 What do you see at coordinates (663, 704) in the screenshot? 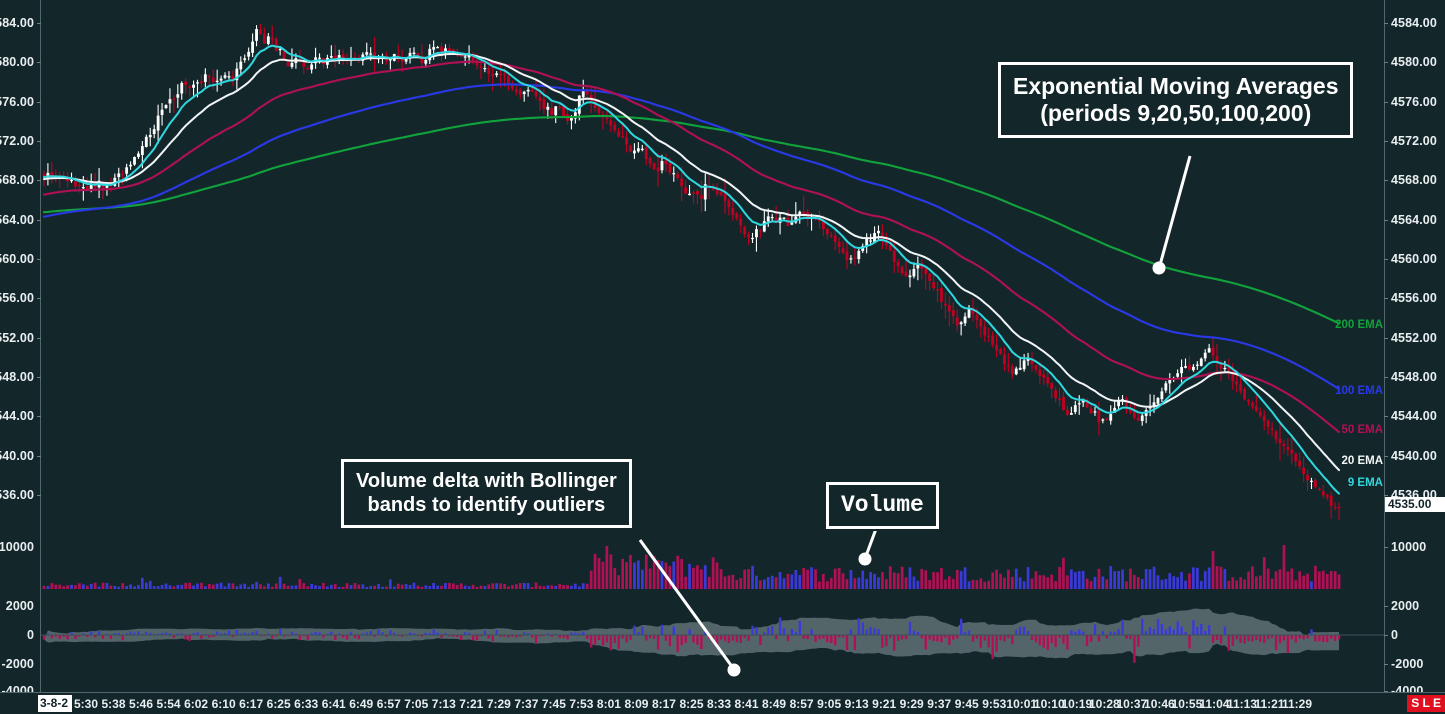
I see `time-tick: 8:17` at bounding box center [663, 704].